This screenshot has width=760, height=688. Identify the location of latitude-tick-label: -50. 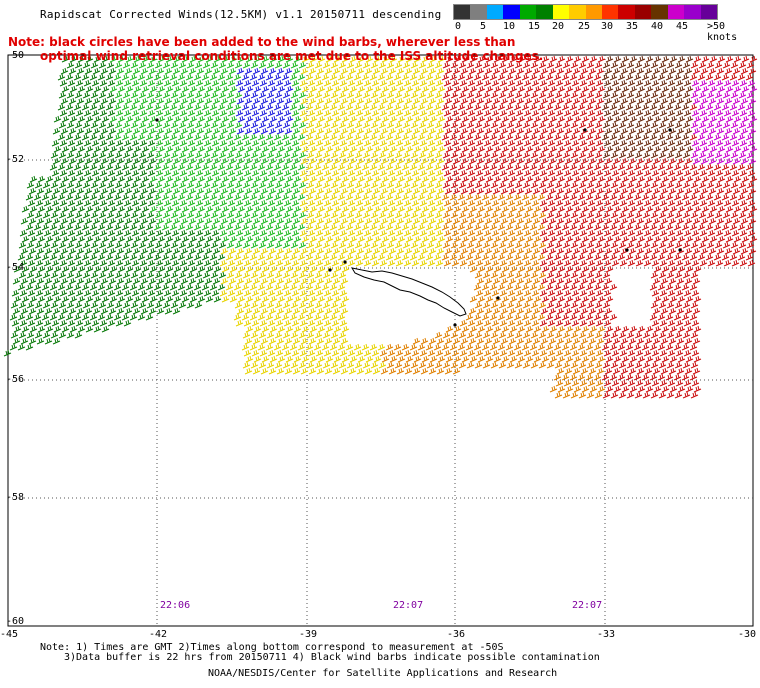
(15, 55).